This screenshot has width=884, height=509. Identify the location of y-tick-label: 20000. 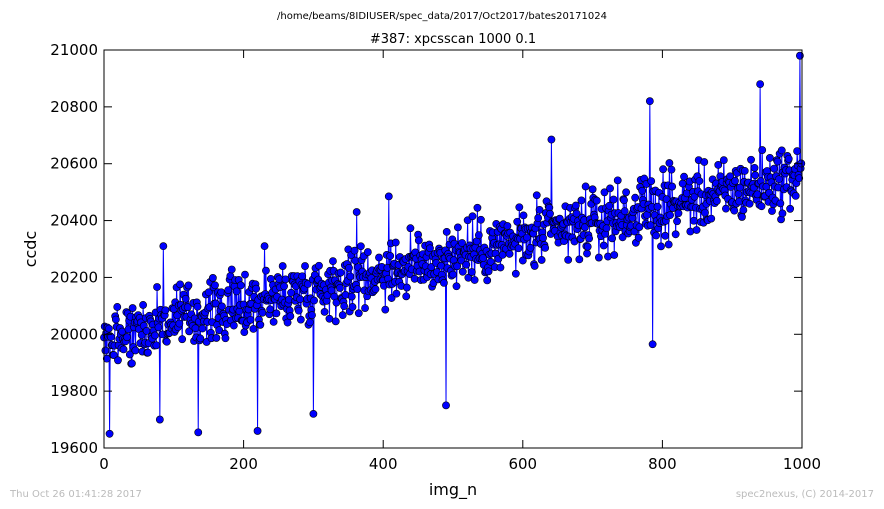
(74, 334).